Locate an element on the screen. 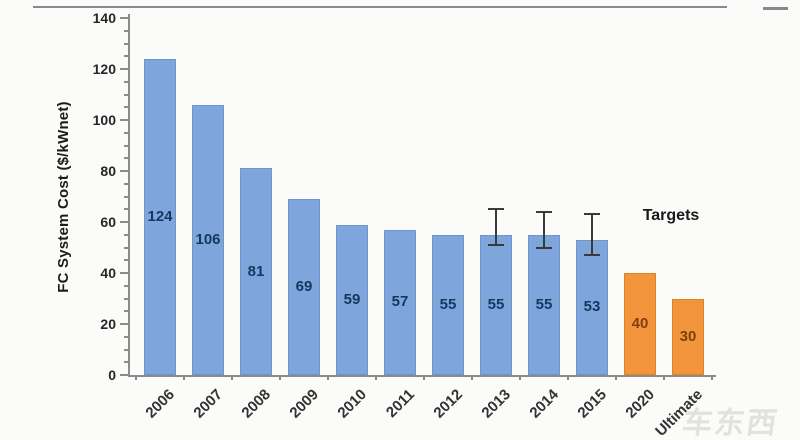  y-tick-label: 120 is located at coordinates (104, 69).